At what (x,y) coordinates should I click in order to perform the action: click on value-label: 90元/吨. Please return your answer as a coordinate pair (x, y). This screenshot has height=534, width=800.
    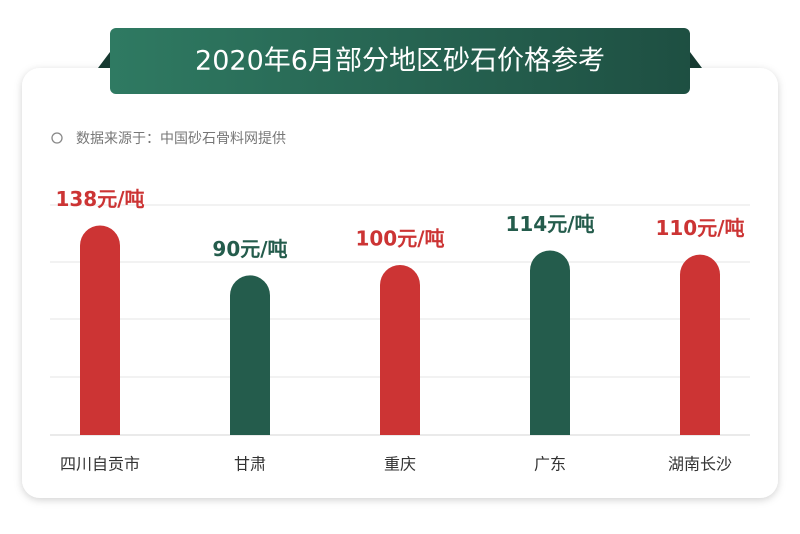
    Looking at the image, I should click on (249, 249).